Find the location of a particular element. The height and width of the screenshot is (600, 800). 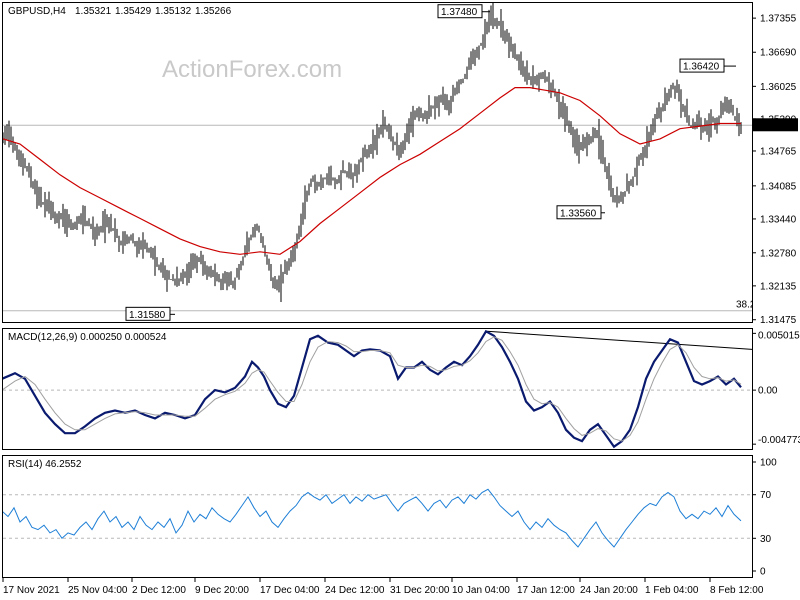

annotation-label: 1.36420 is located at coordinates (701, 67).